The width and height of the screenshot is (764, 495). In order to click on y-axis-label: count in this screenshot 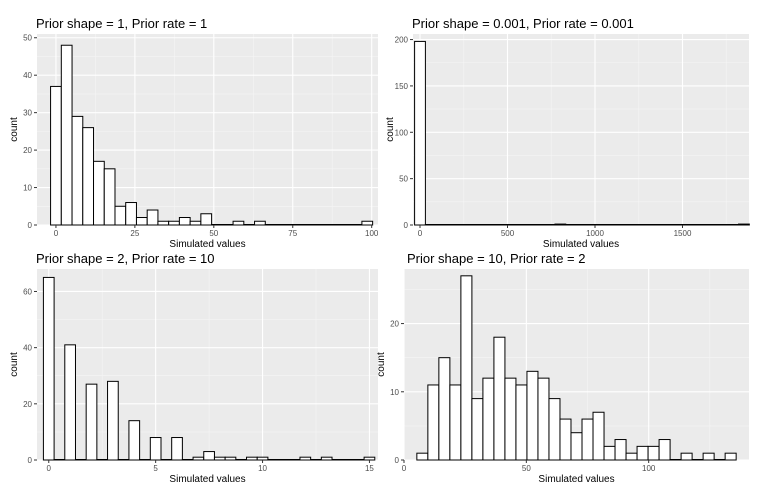, I will do `click(14, 129)`.